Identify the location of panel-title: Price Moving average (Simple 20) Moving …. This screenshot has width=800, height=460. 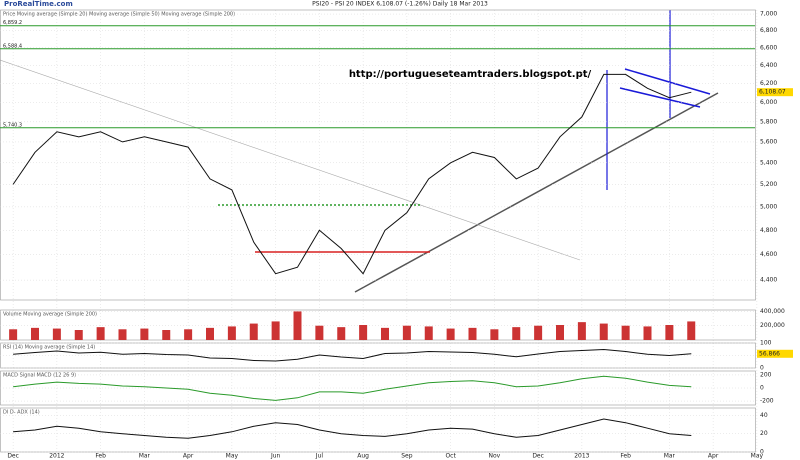
(119, 15).